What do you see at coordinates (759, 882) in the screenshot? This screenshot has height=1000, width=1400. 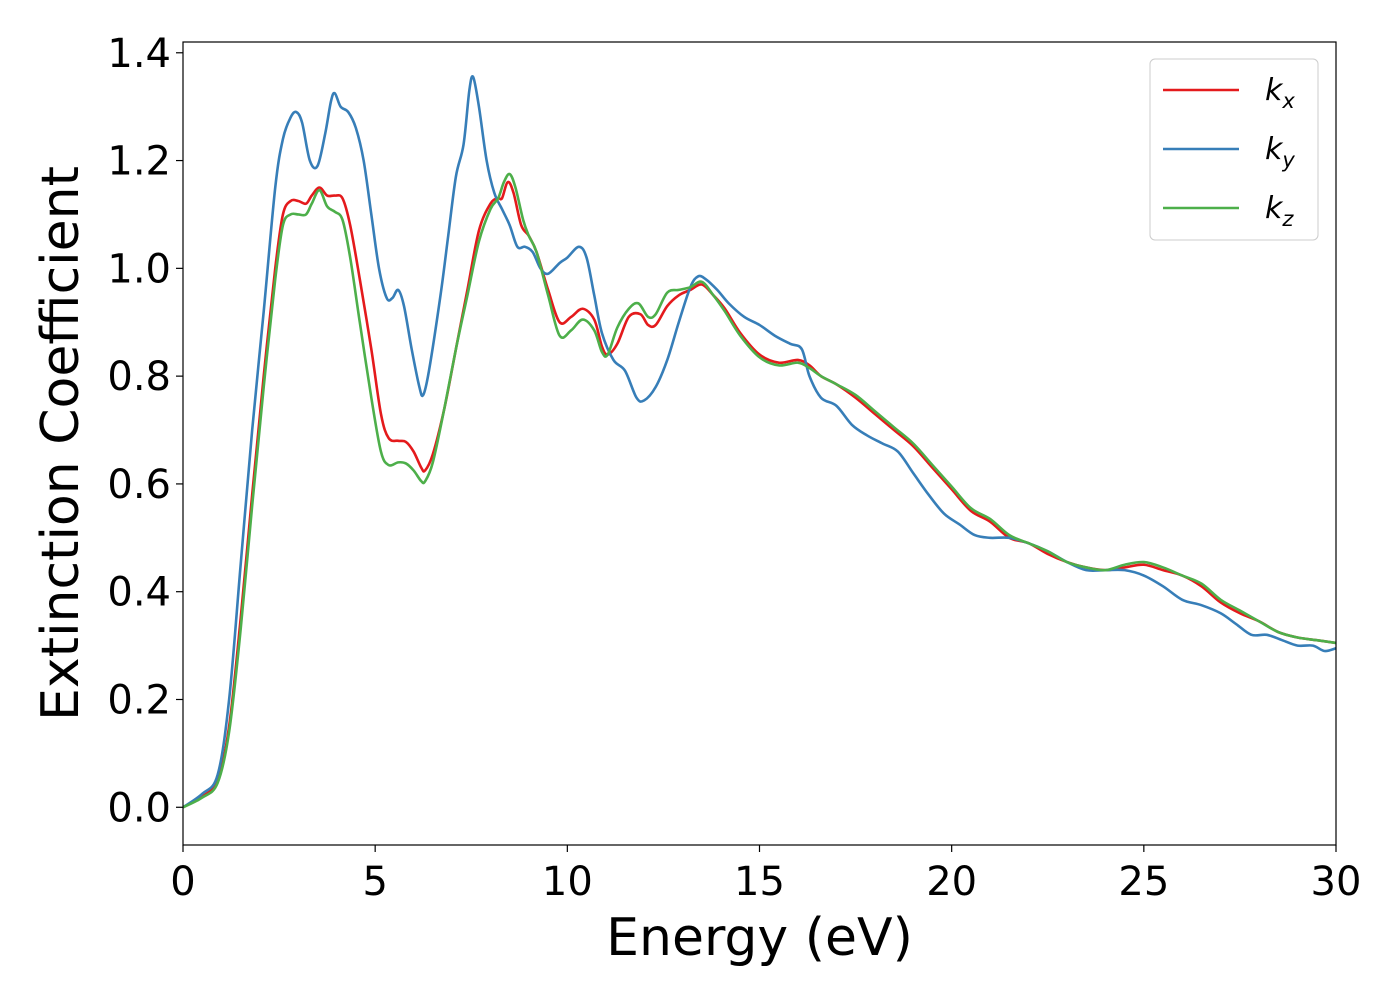 I see `x-tick-label: 15` at bounding box center [759, 882].